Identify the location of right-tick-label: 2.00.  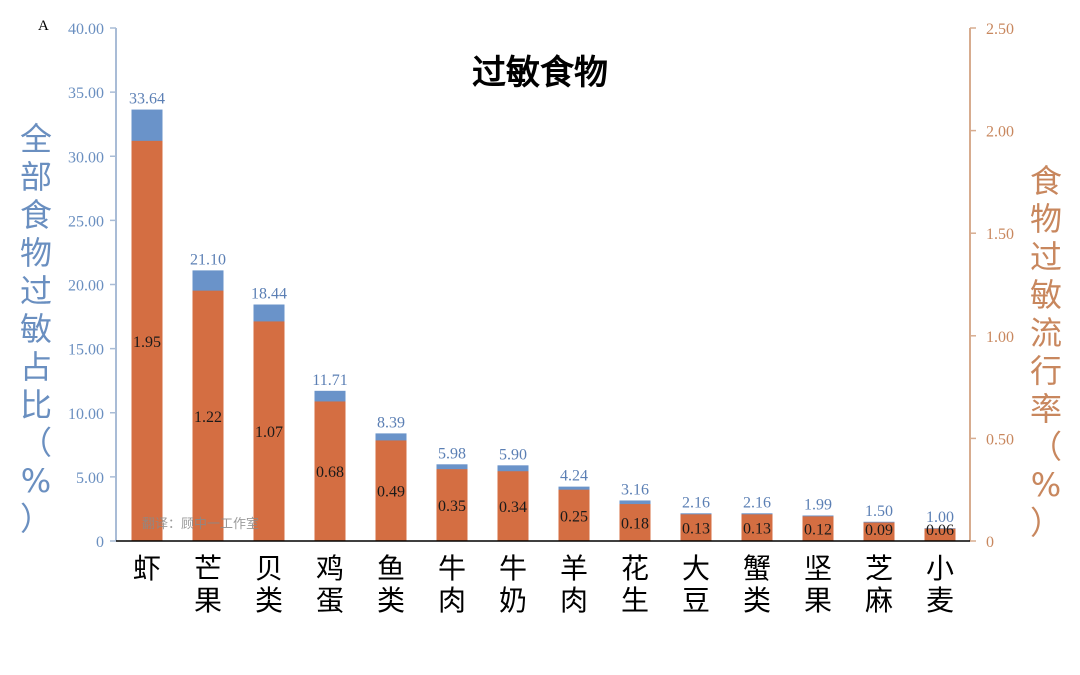
(1000, 132).